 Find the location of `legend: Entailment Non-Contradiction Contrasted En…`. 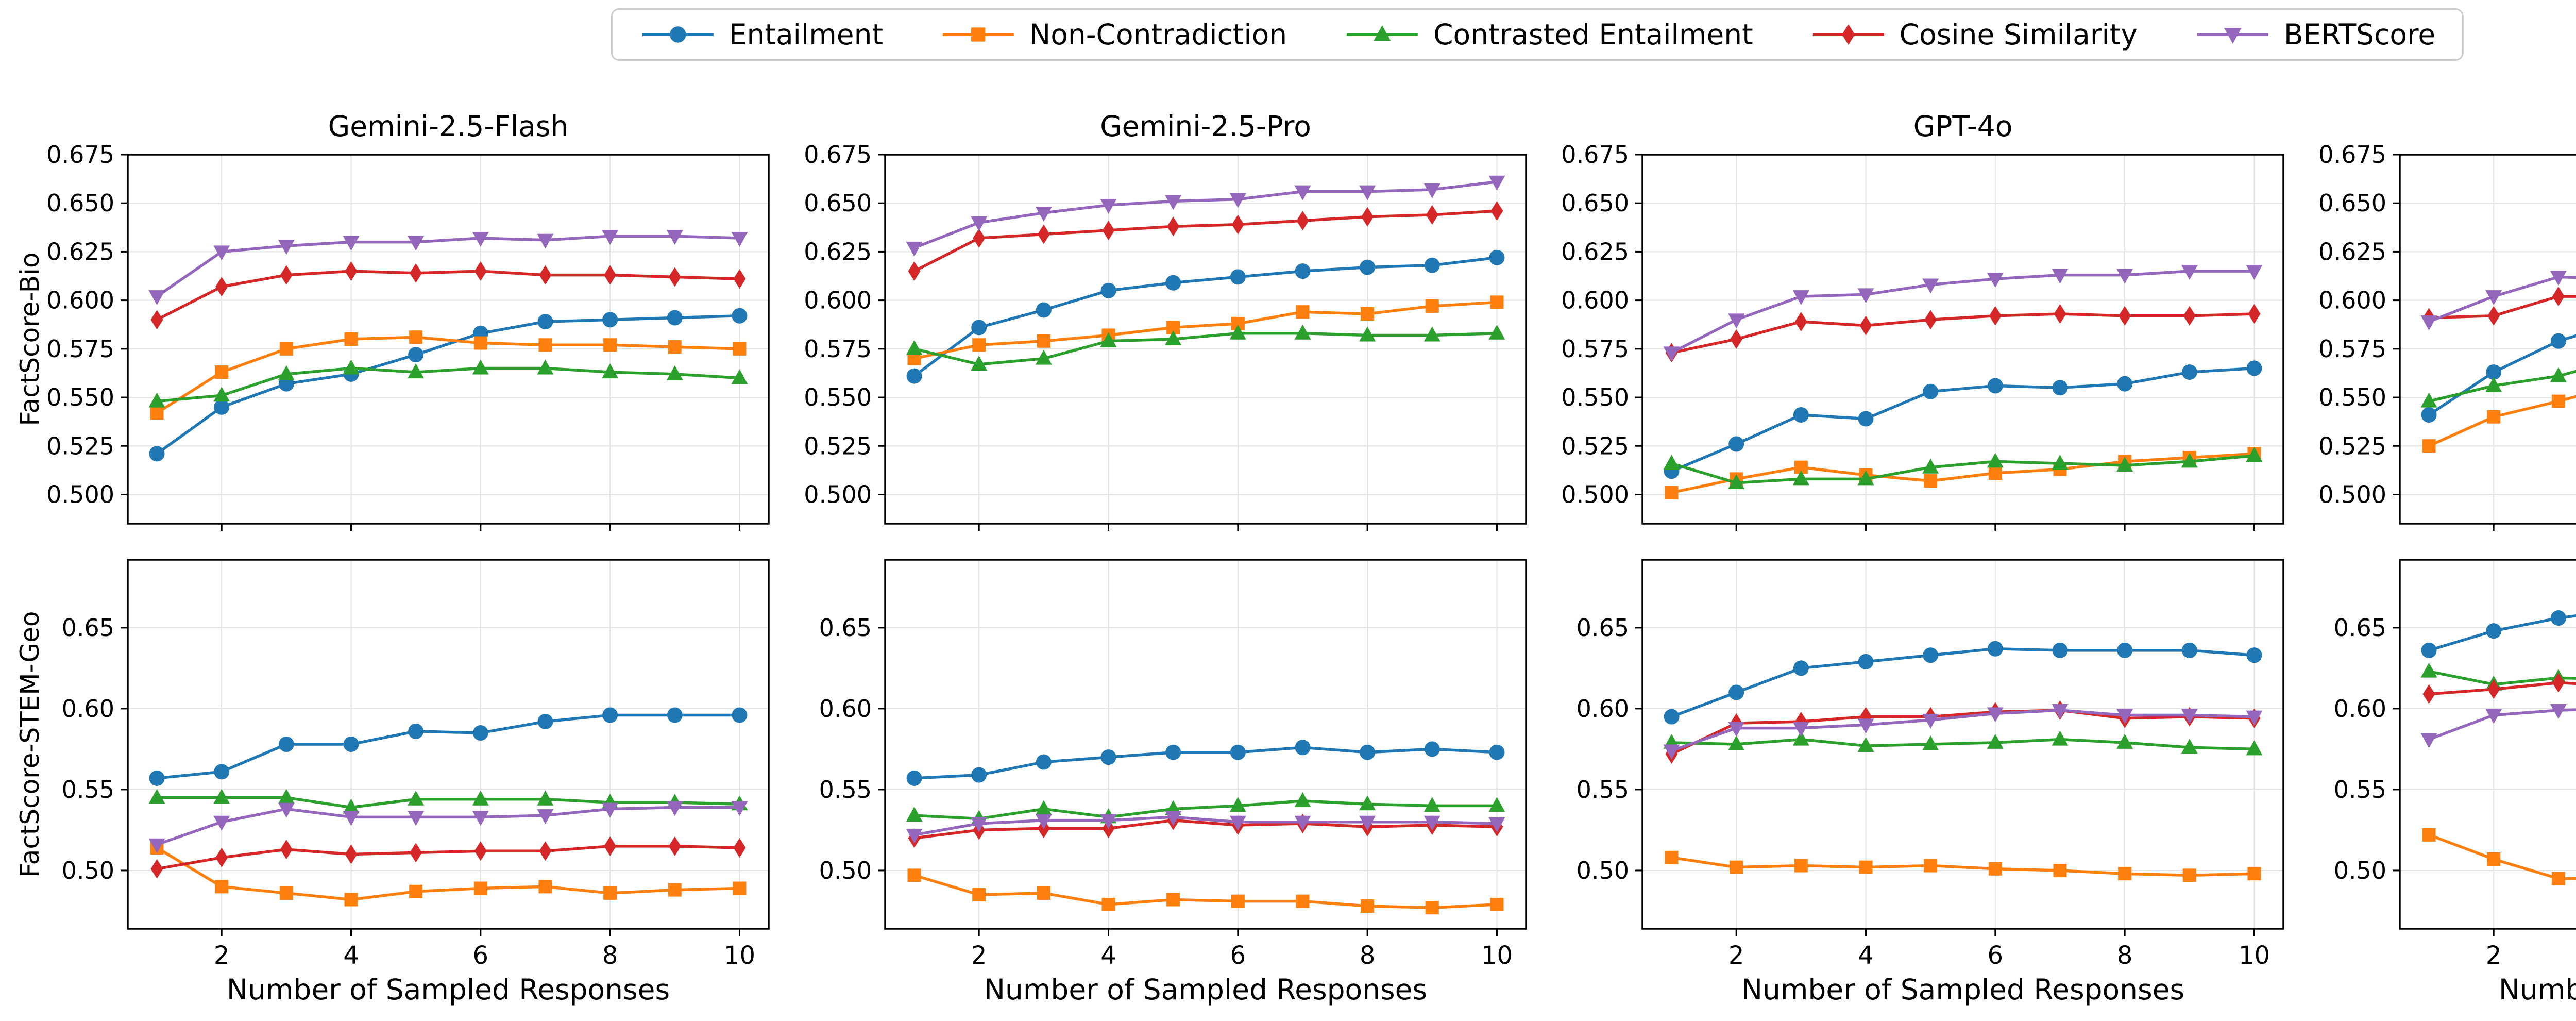

legend: Entailment Non-Contradiction Contrasted En… is located at coordinates (1537, 34).